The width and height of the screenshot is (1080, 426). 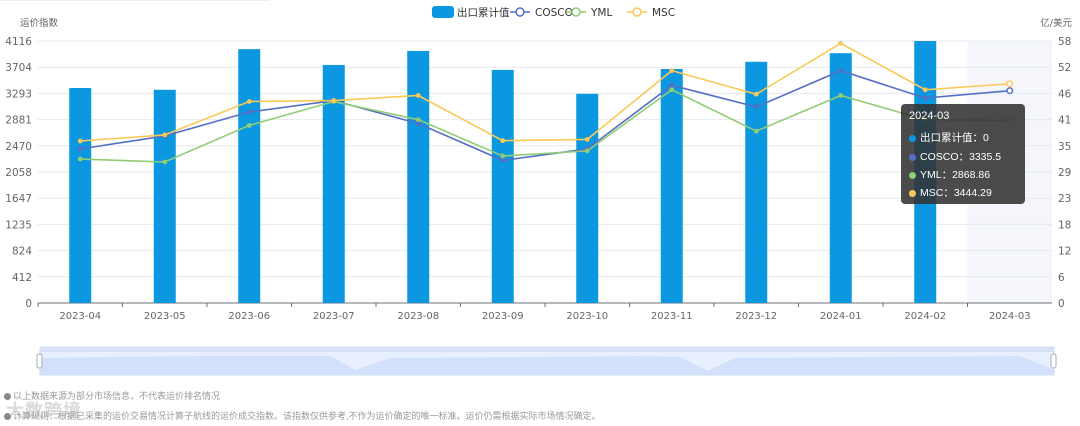 What do you see at coordinates (18, 173) in the screenshot?
I see `left-tick-label: 2058` at bounding box center [18, 173].